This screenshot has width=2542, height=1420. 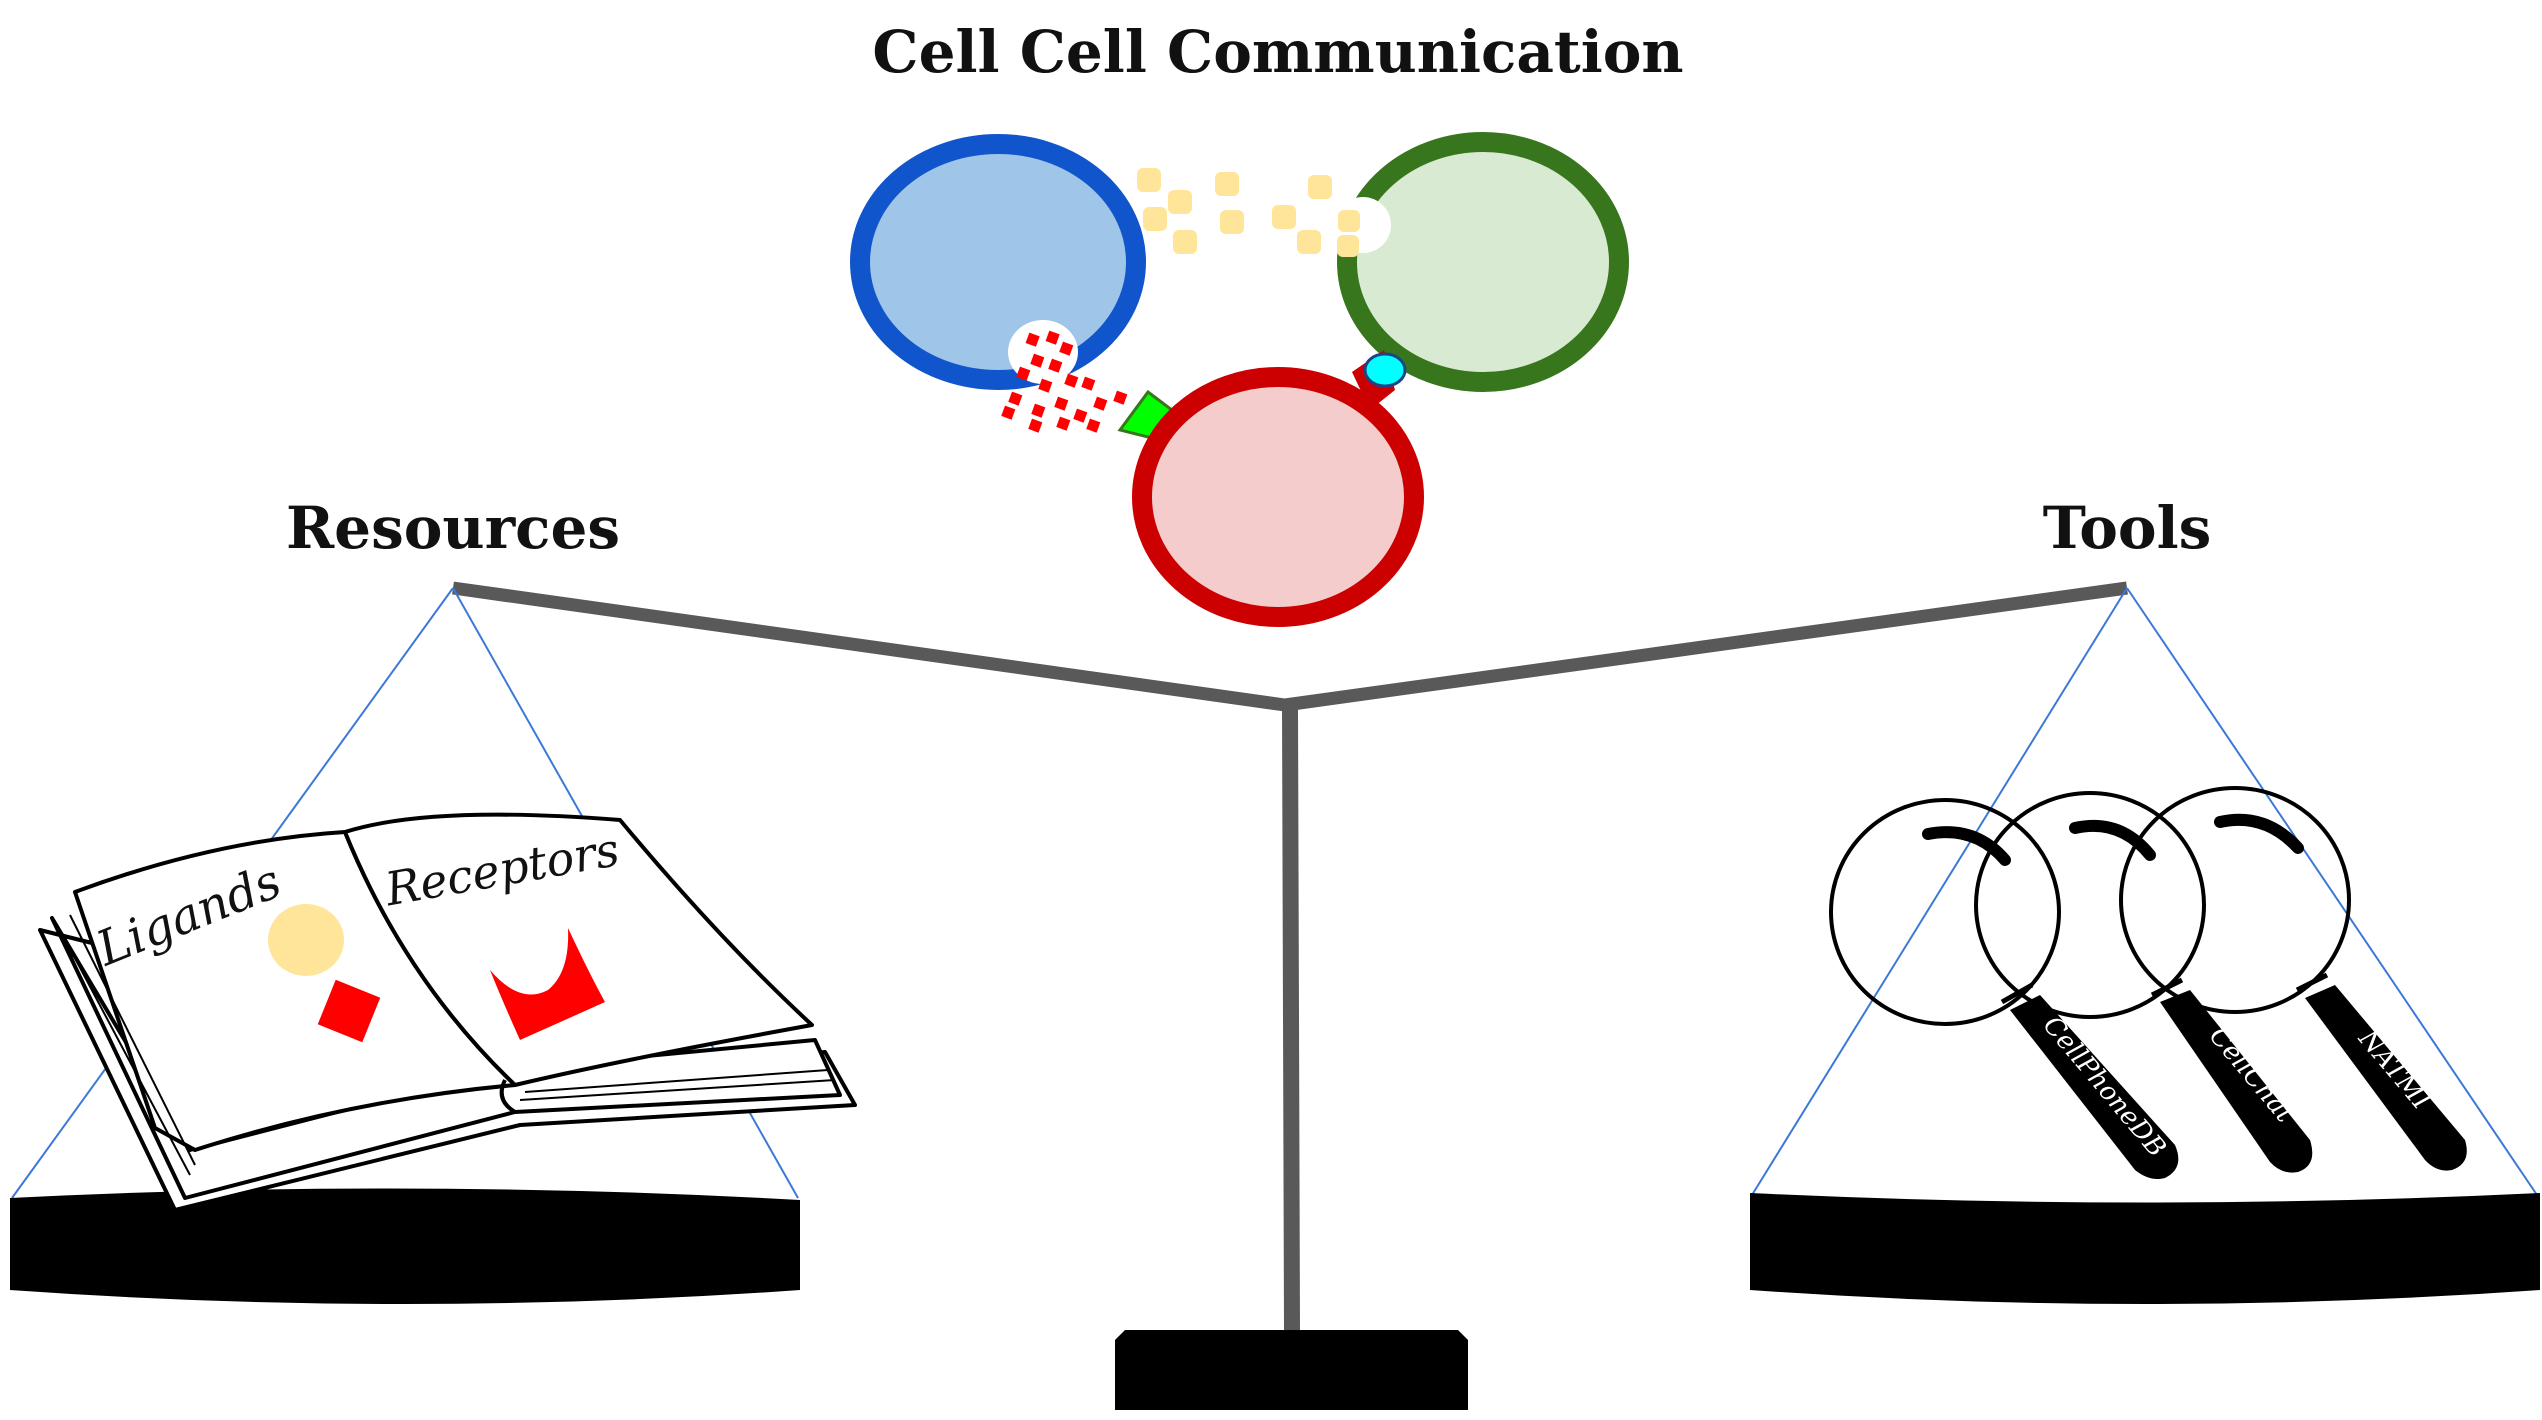 I want to click on cell-communication-illustration, so click(x=1239, y=379).